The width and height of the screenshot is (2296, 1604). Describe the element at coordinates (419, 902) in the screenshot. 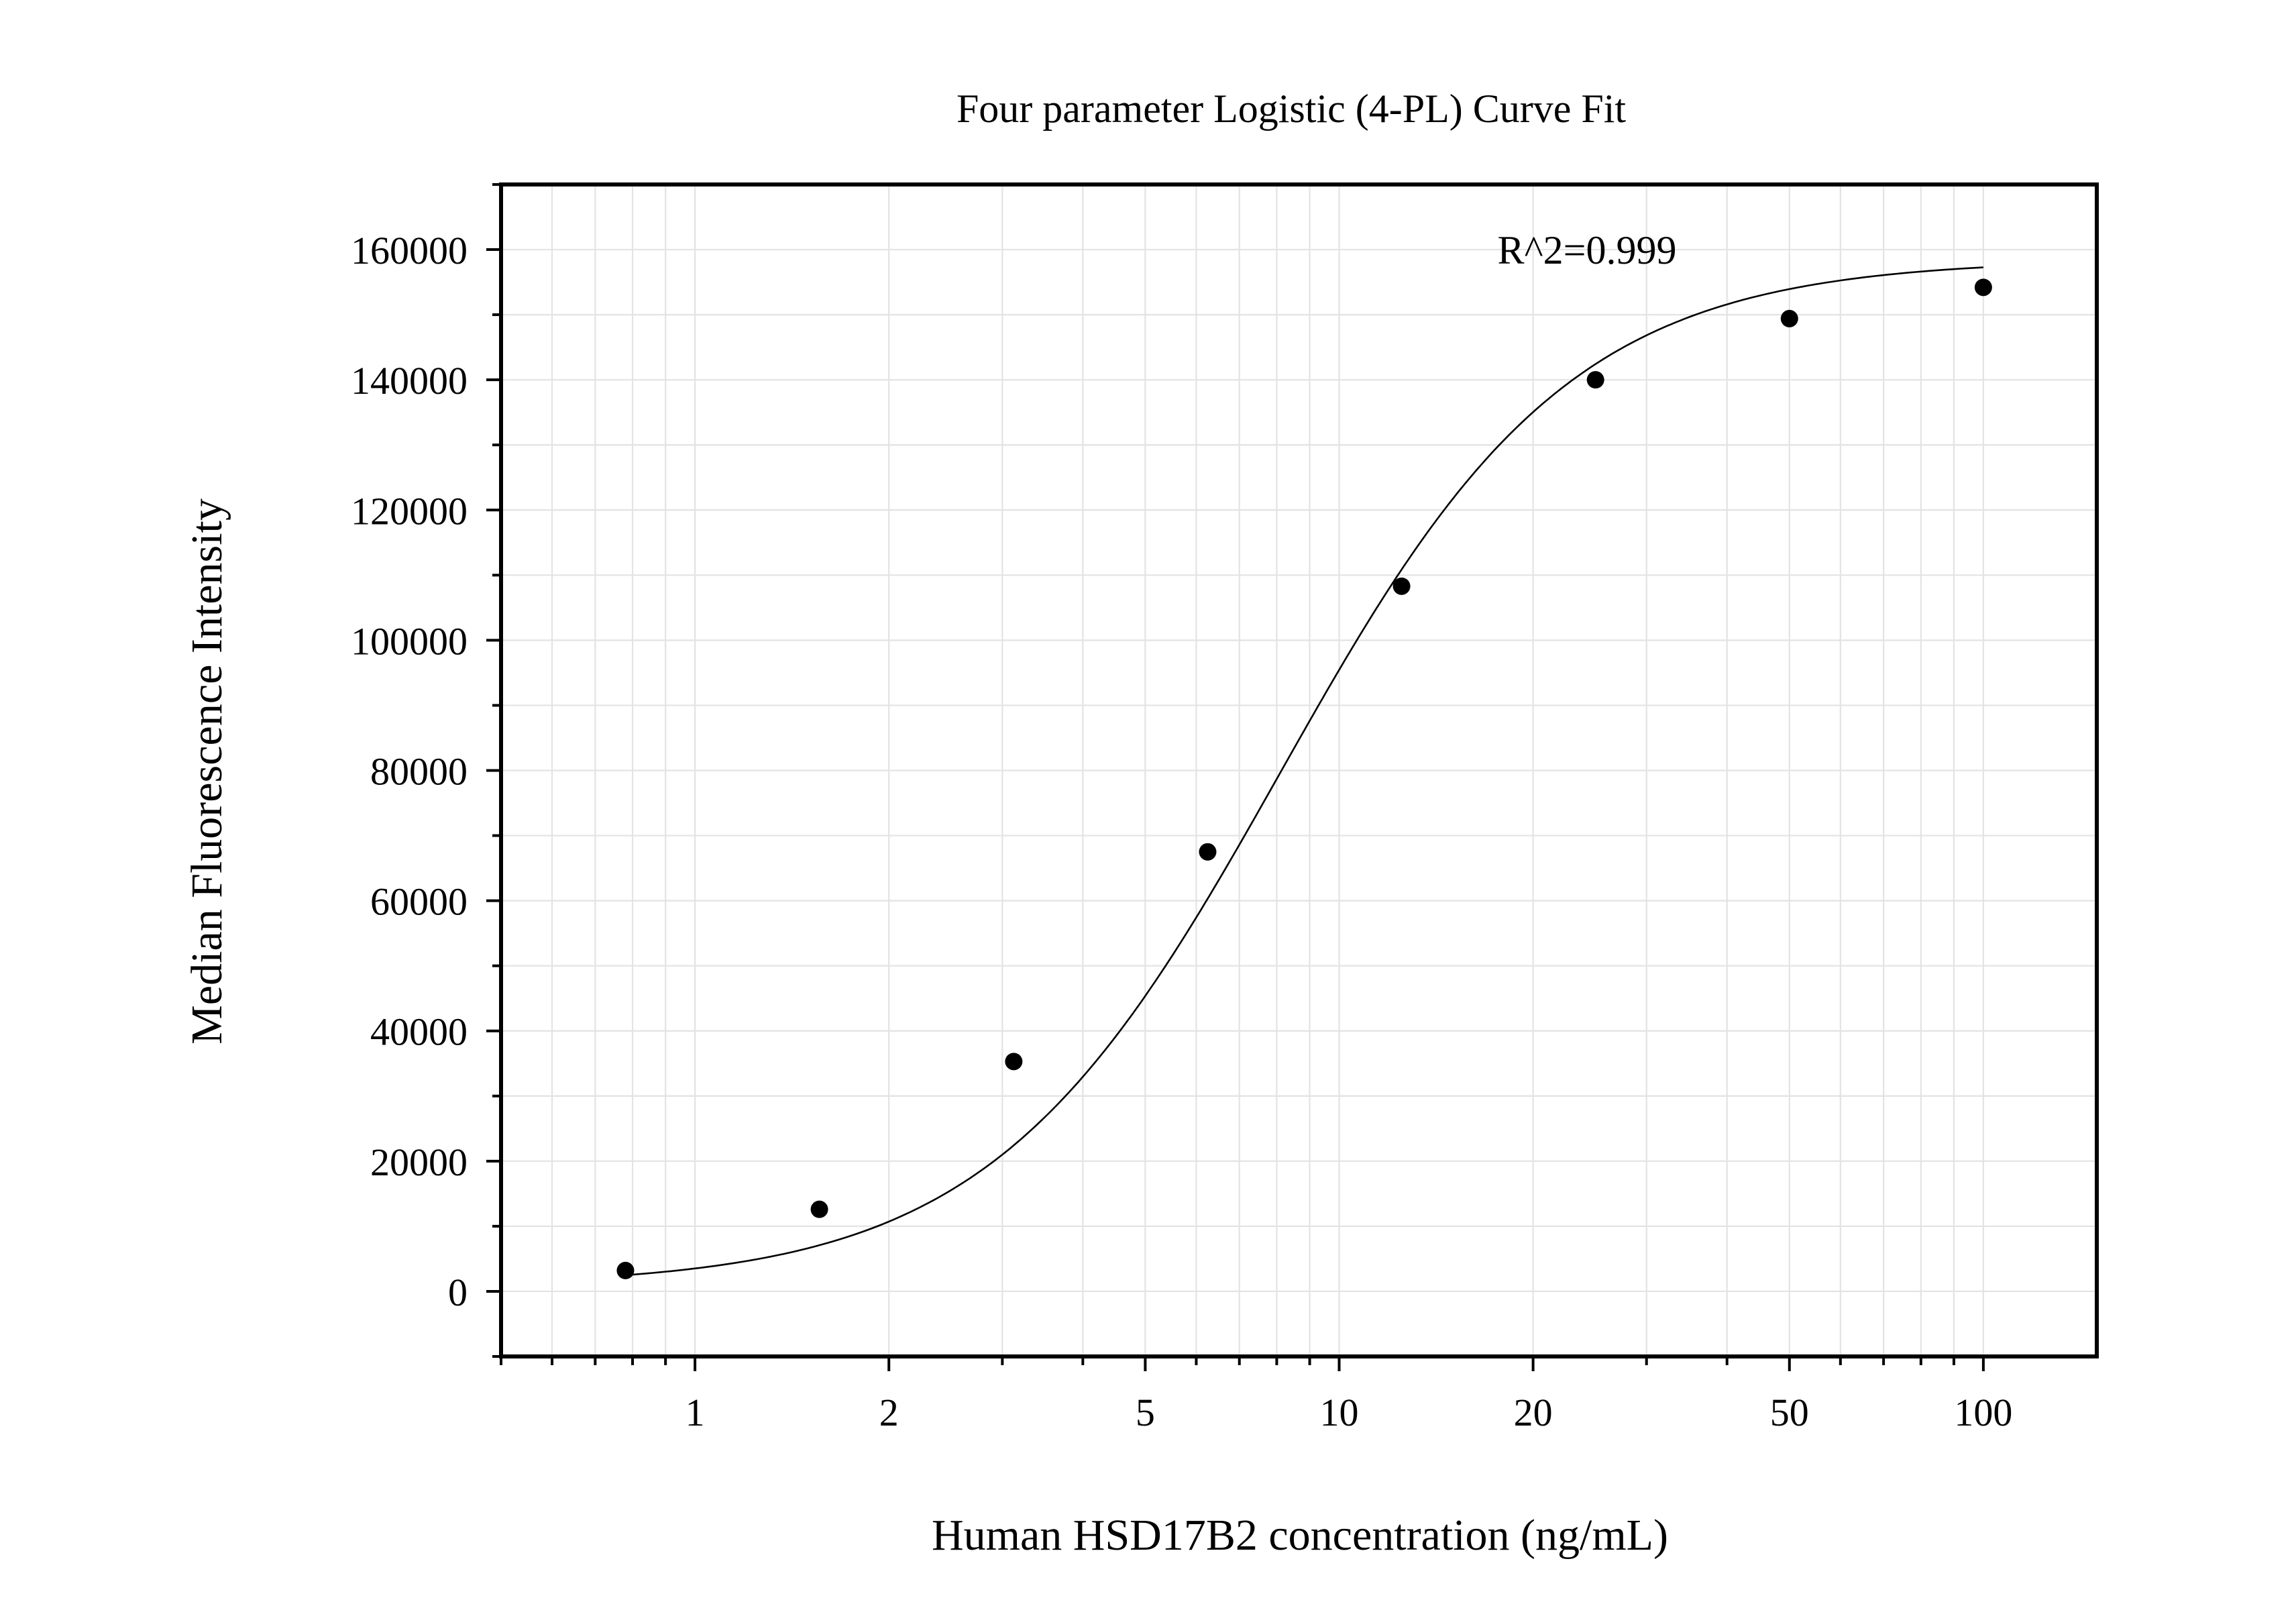

I see `y-tick-label: 60000` at that location.